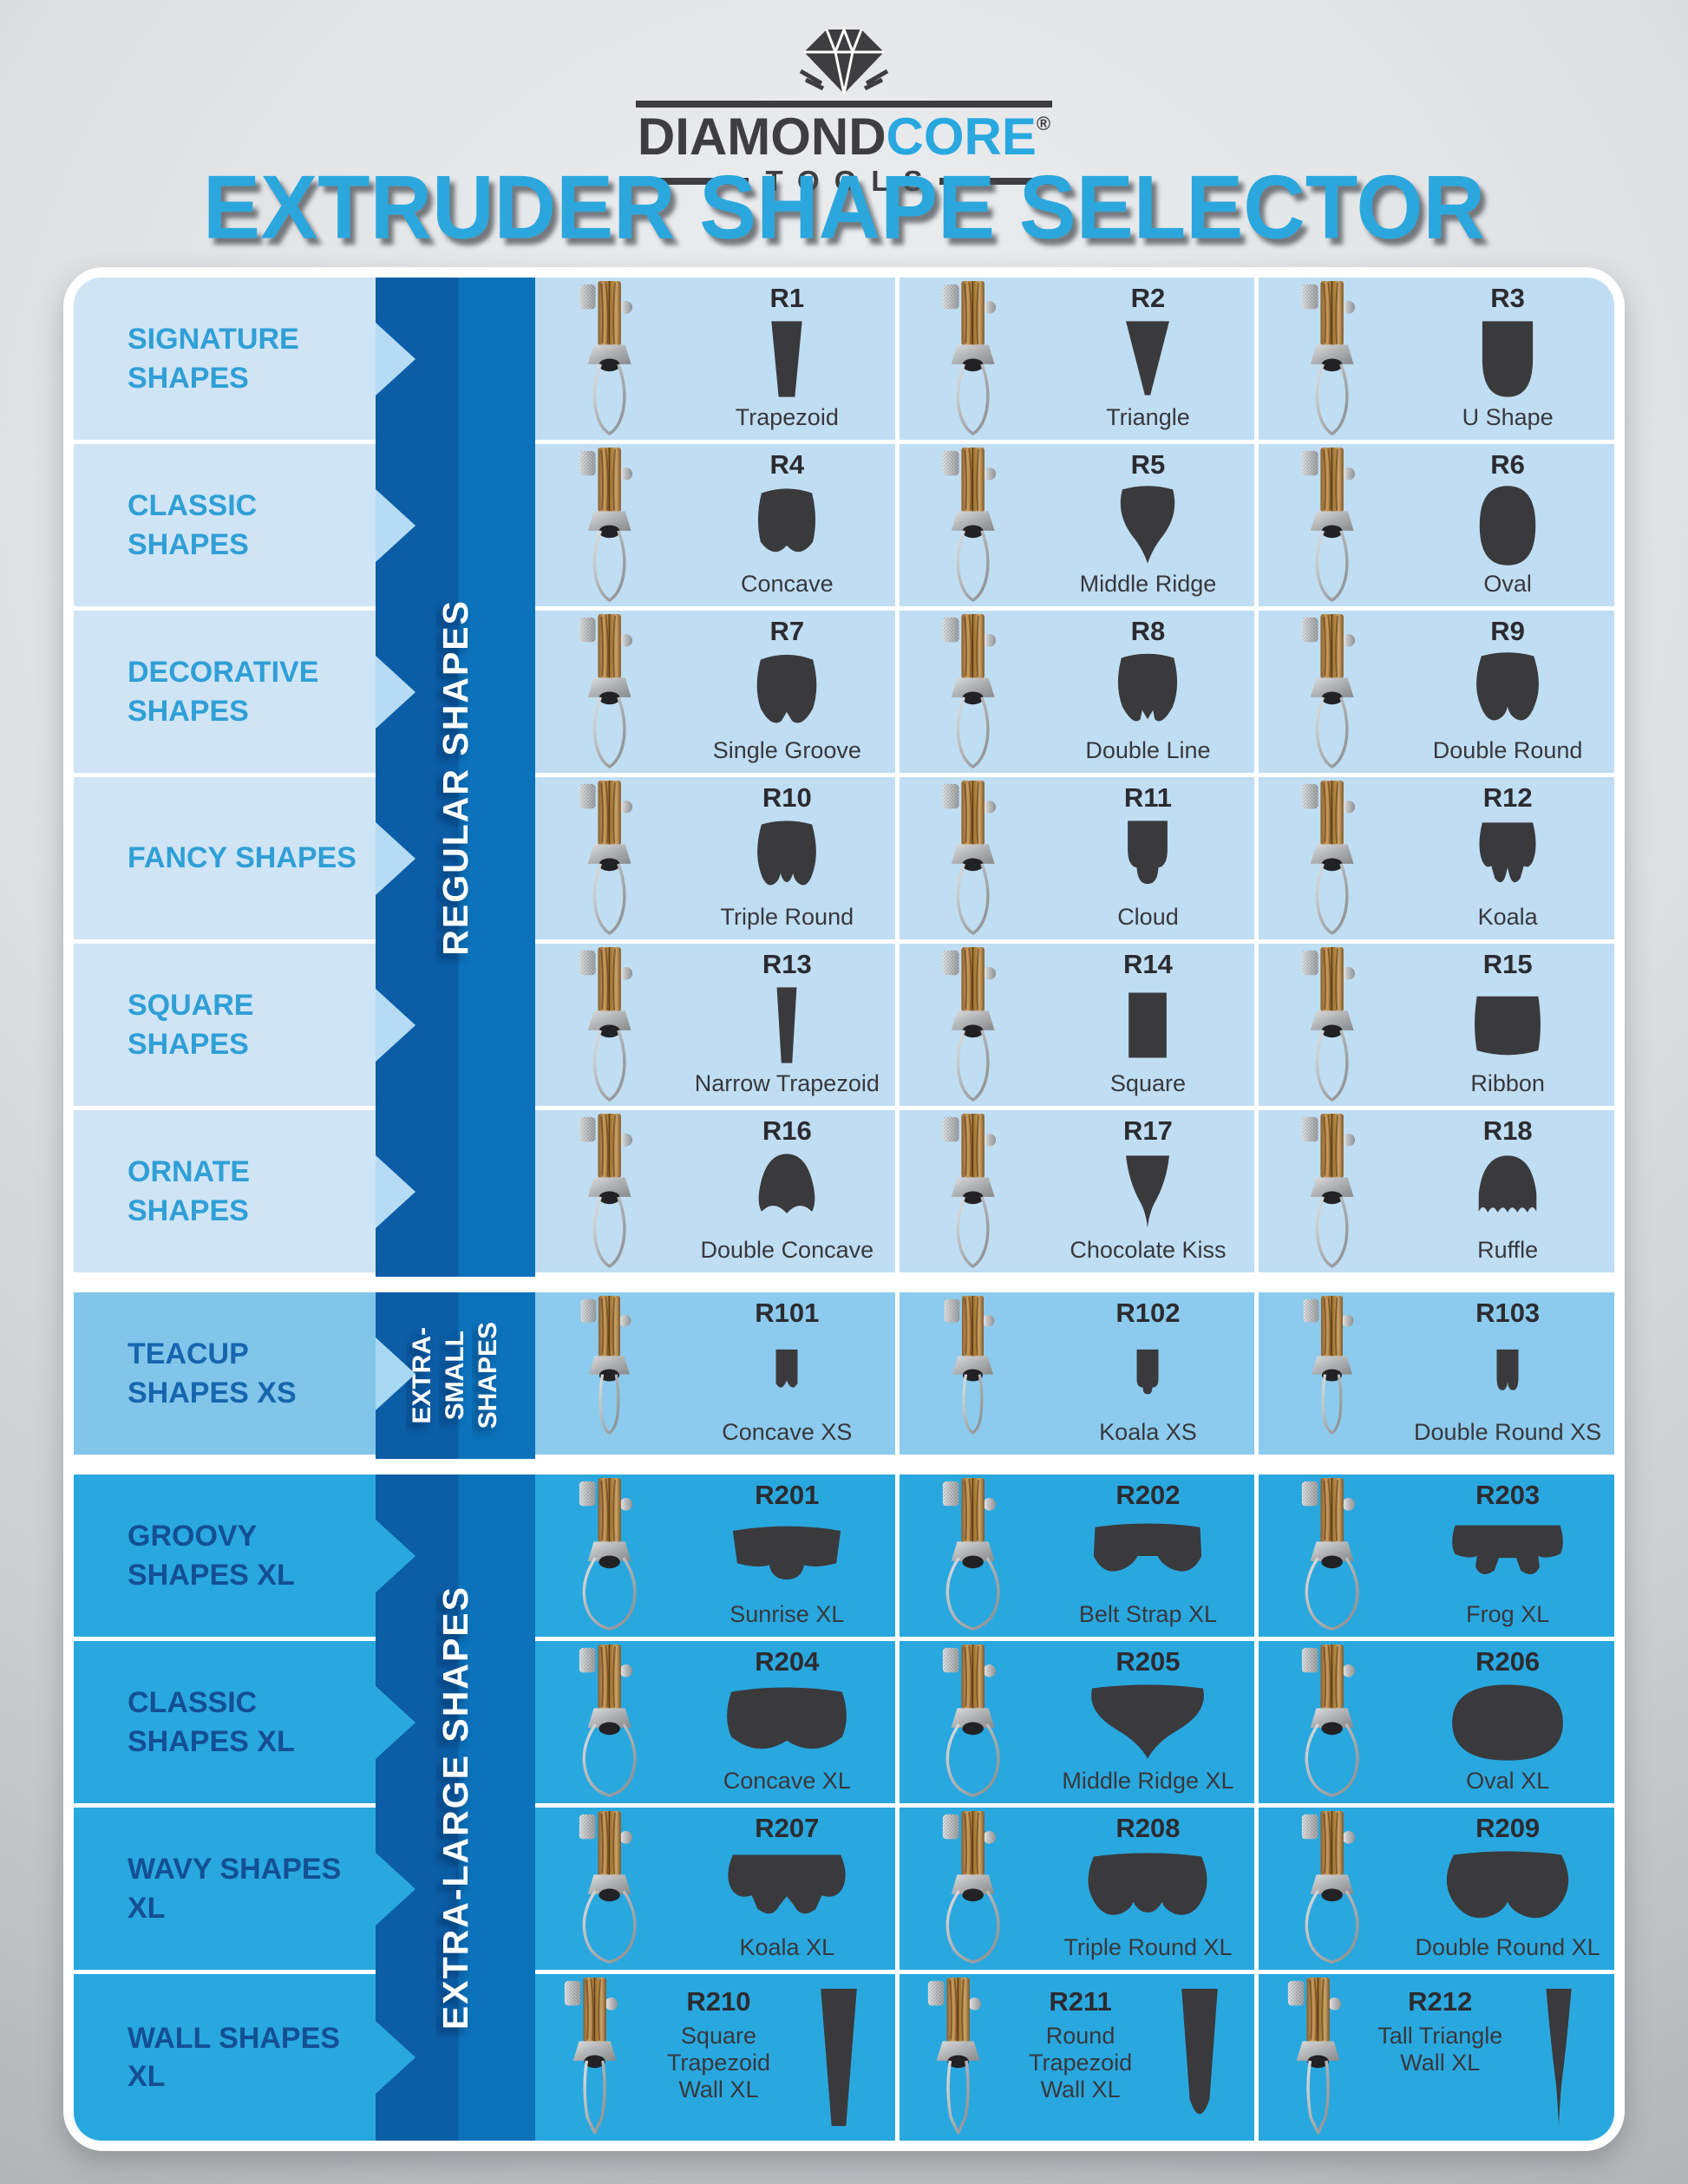  I want to click on category-label-text: GROOVY SHAPES XL, so click(211, 1556).